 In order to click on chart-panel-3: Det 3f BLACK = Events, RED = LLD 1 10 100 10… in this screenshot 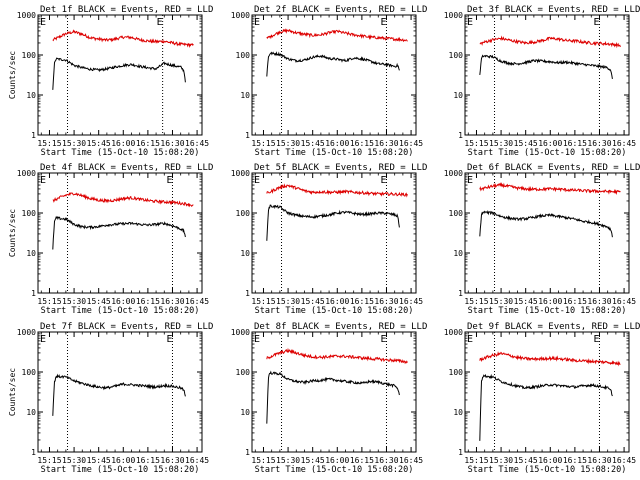, I will do `click(542, 81)`.